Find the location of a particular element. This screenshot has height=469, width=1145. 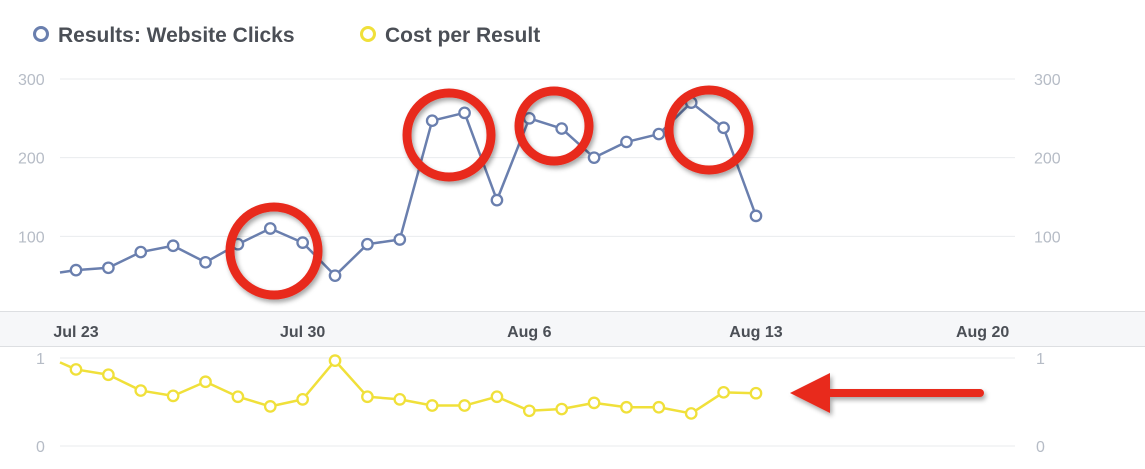

cost-series is located at coordinates (411, 387).